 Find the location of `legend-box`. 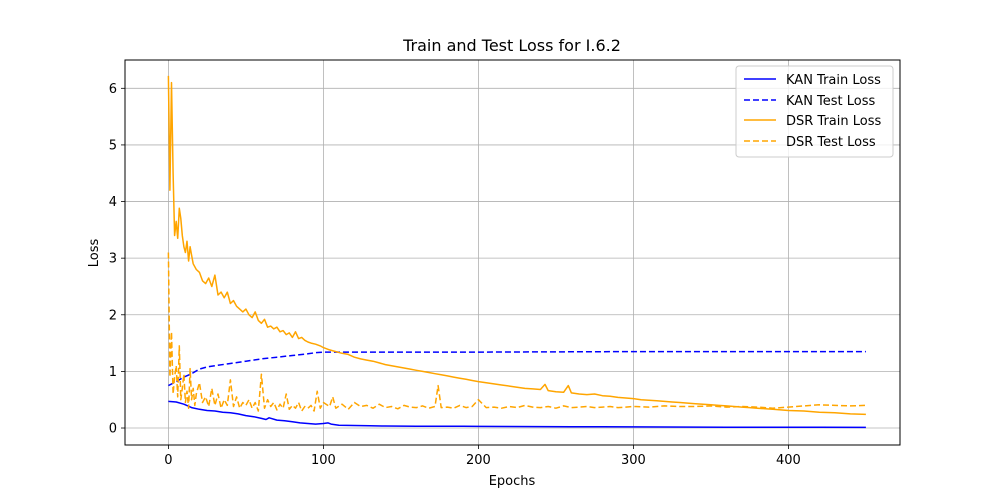

legend-box is located at coordinates (814, 111).